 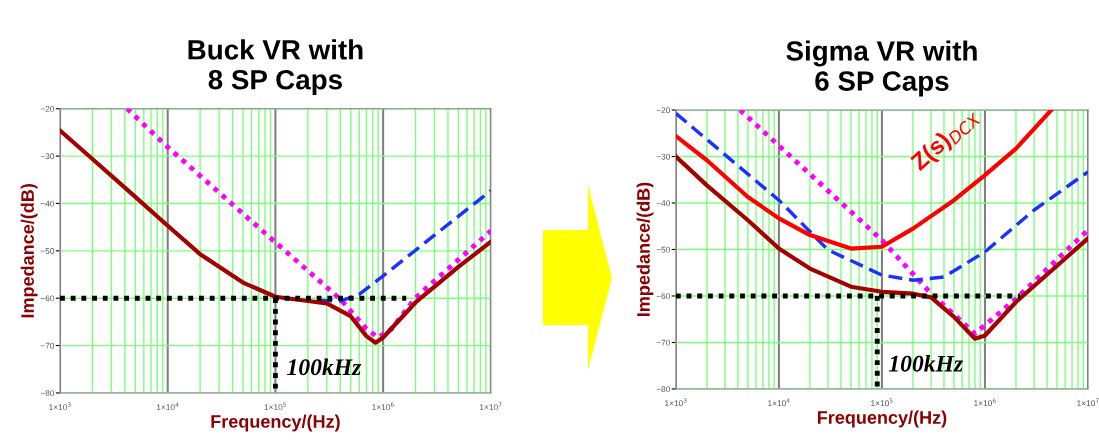 What do you see at coordinates (946, 140) in the screenshot?
I see `text: Z(s)$_{DCX}$` at bounding box center [946, 140].